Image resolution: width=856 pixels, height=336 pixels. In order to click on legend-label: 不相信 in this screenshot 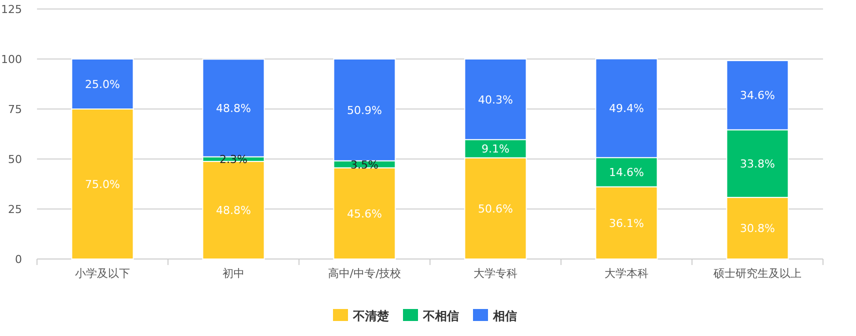, I will do `click(440, 316)`.